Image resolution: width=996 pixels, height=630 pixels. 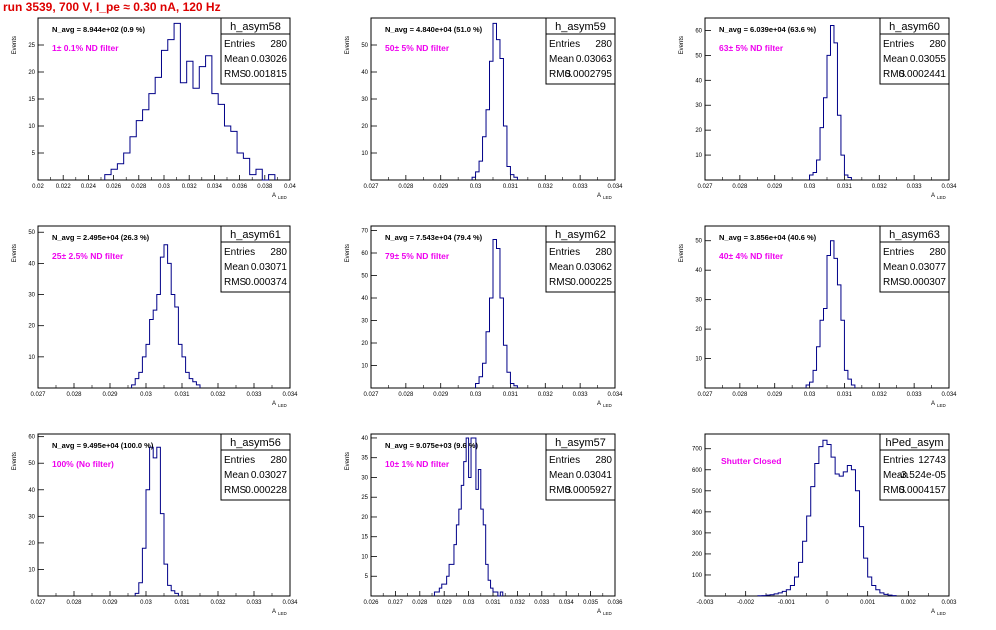 What do you see at coordinates (589, 74) in the screenshot?
I see `stats-row-value: 0.0002795` at bounding box center [589, 74].